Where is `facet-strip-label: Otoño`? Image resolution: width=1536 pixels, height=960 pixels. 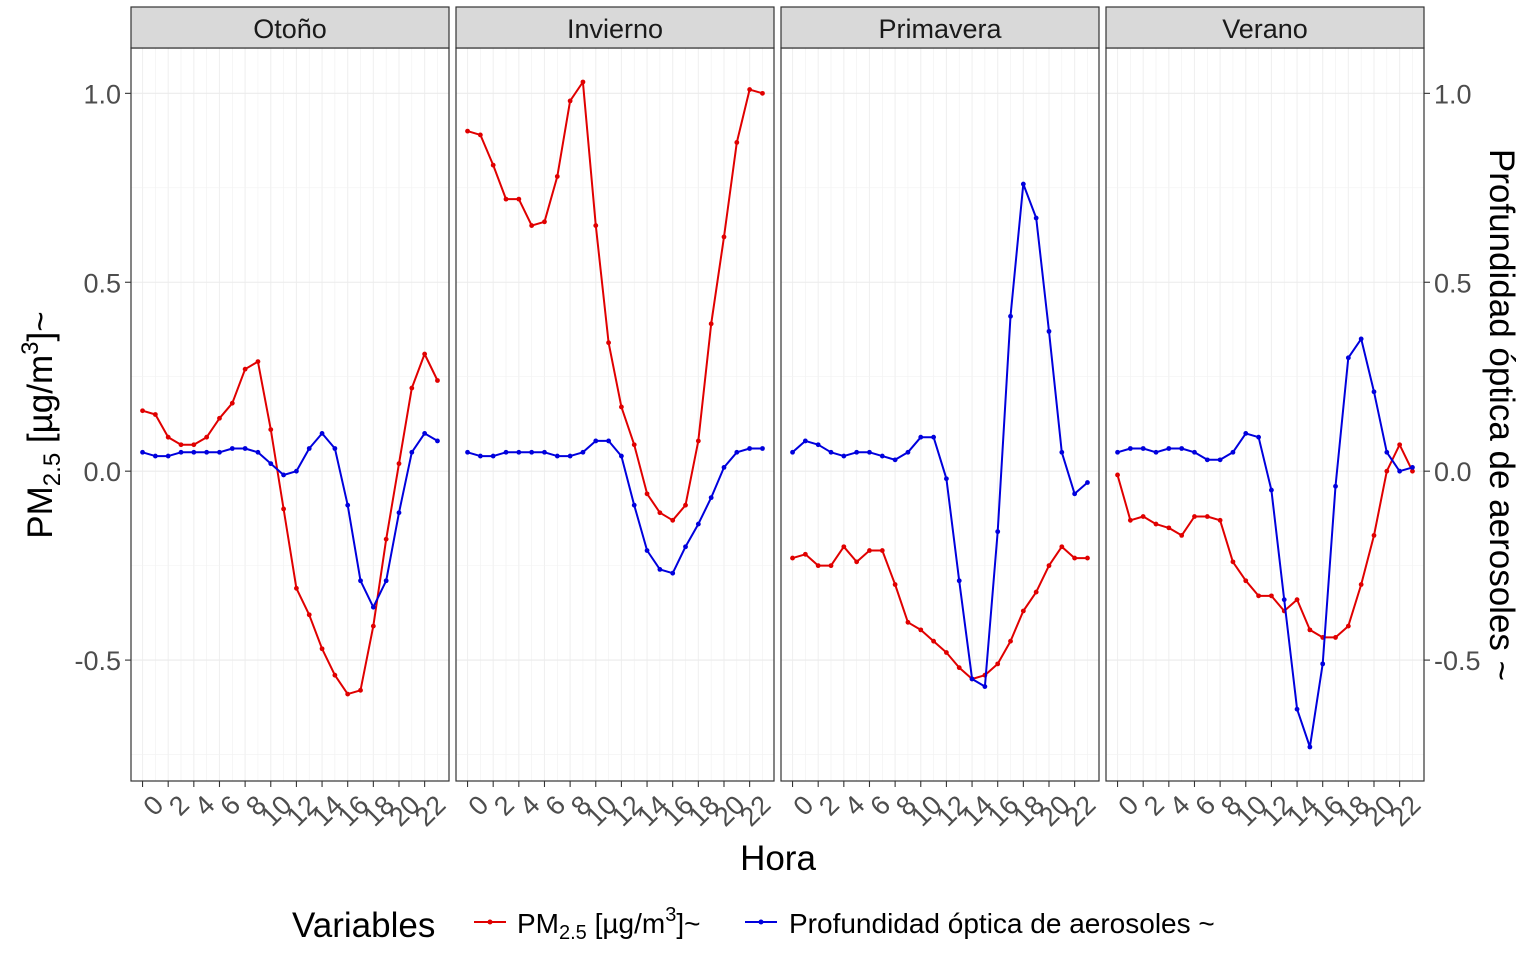
facet-strip-label: Otoño is located at coordinates (290, 29).